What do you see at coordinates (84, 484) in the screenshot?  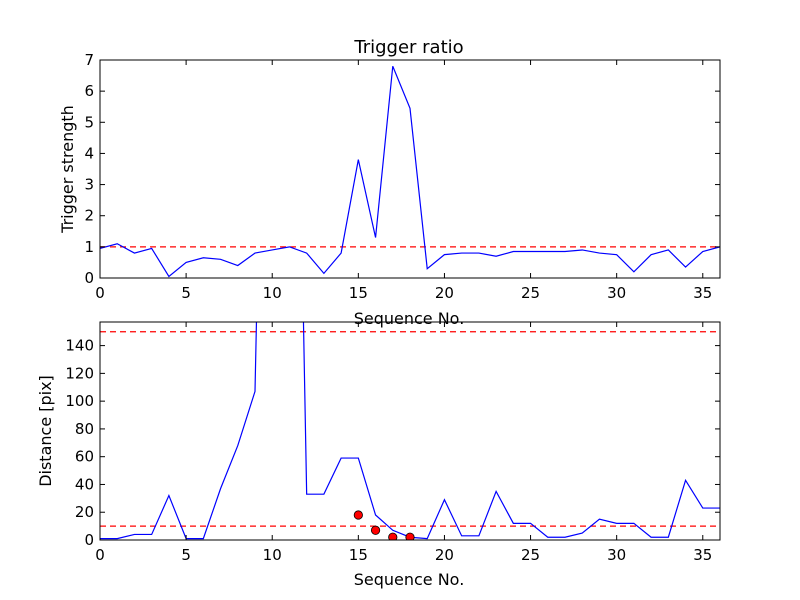 I see `y-tick-label: 40` at bounding box center [84, 484].